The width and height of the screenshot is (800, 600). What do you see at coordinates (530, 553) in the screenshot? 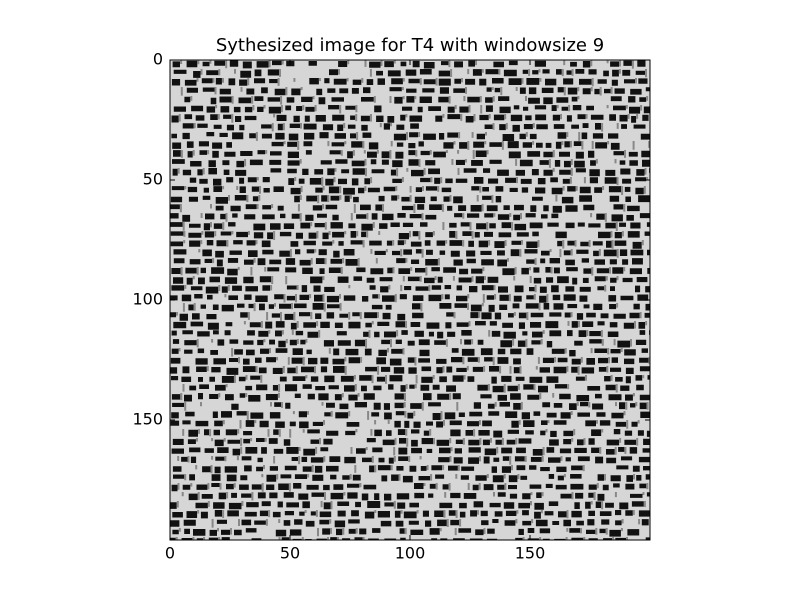
I see `x-tick-label: 150` at bounding box center [530, 553].